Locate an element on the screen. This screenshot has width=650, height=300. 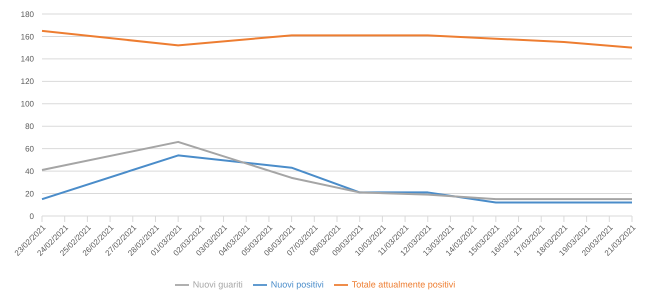
y-tick-label: 180 is located at coordinates (27, 14).